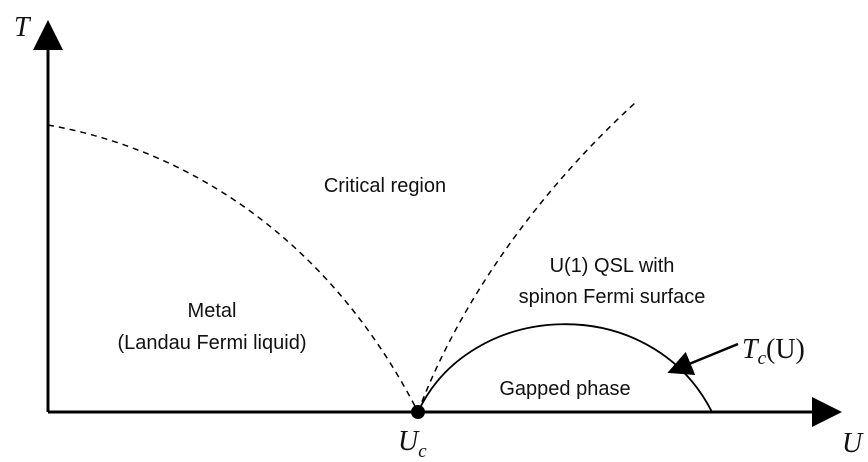 This screenshot has width=868, height=462. What do you see at coordinates (773, 351) in the screenshot?
I see `transition-label: Tc(U)` at bounding box center [773, 351].